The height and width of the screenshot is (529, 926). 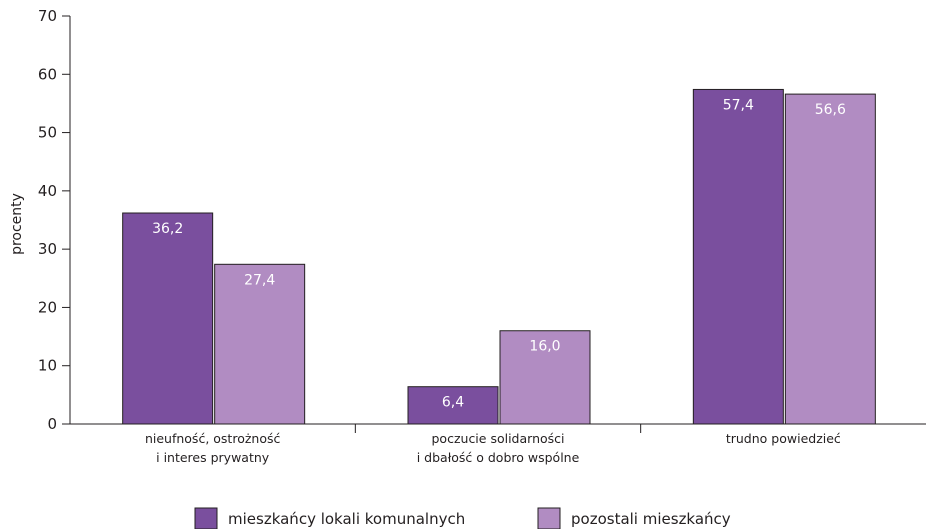 I want to click on y-tick-label: 50, so click(x=47, y=133).